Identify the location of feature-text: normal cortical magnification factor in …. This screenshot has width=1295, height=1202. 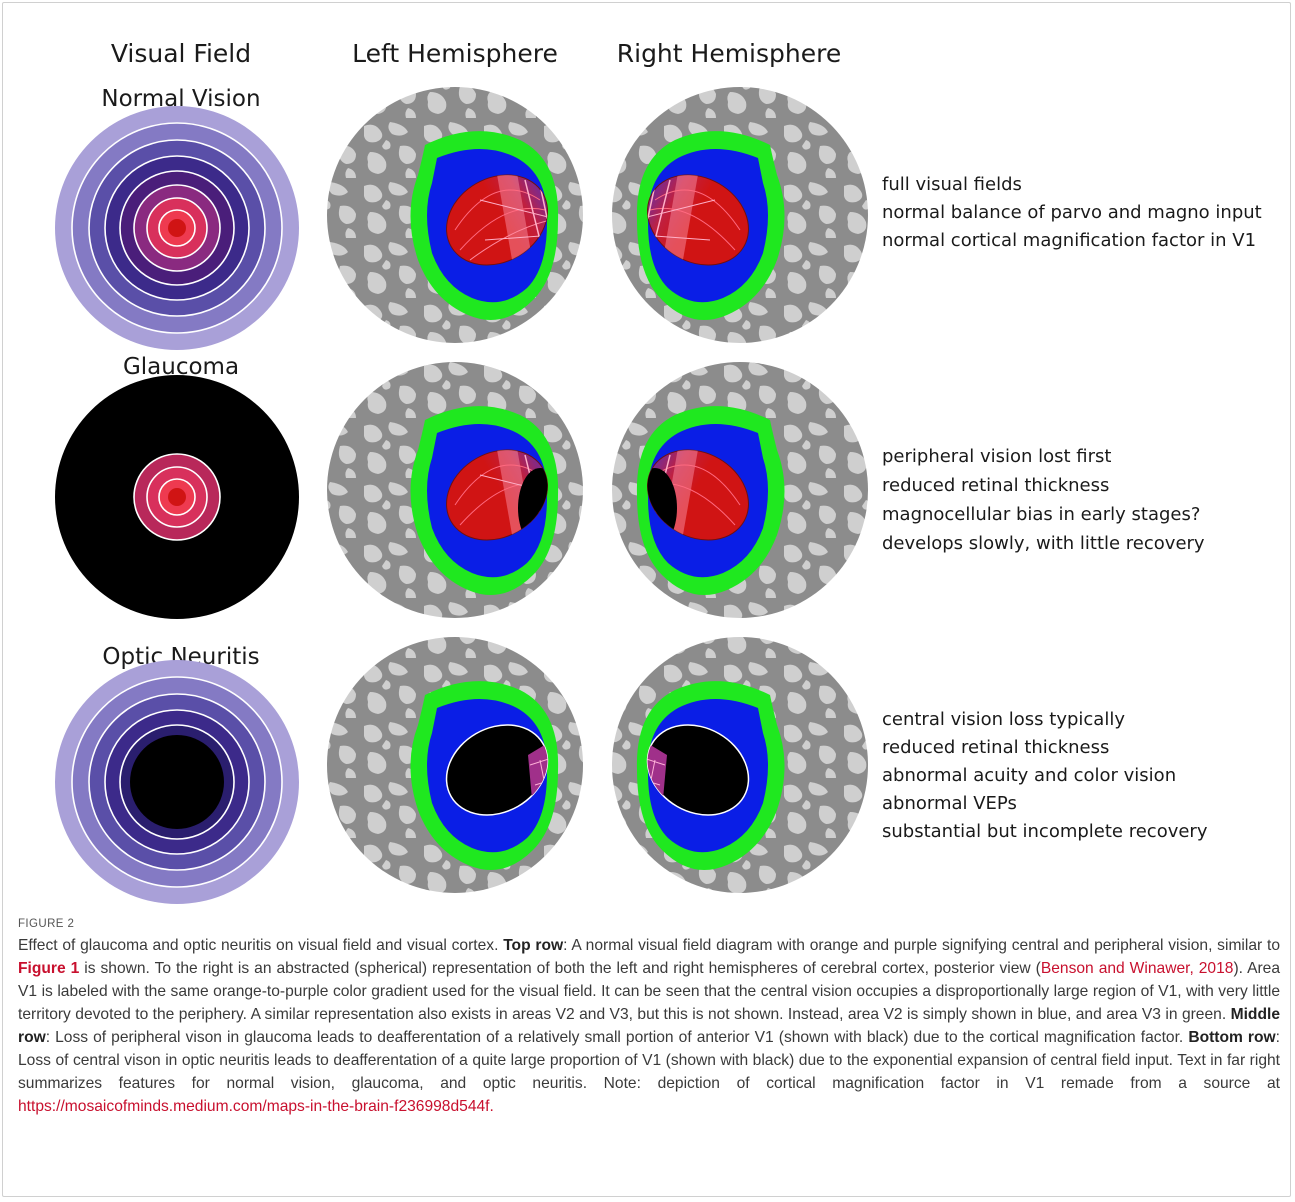
(1069, 240).